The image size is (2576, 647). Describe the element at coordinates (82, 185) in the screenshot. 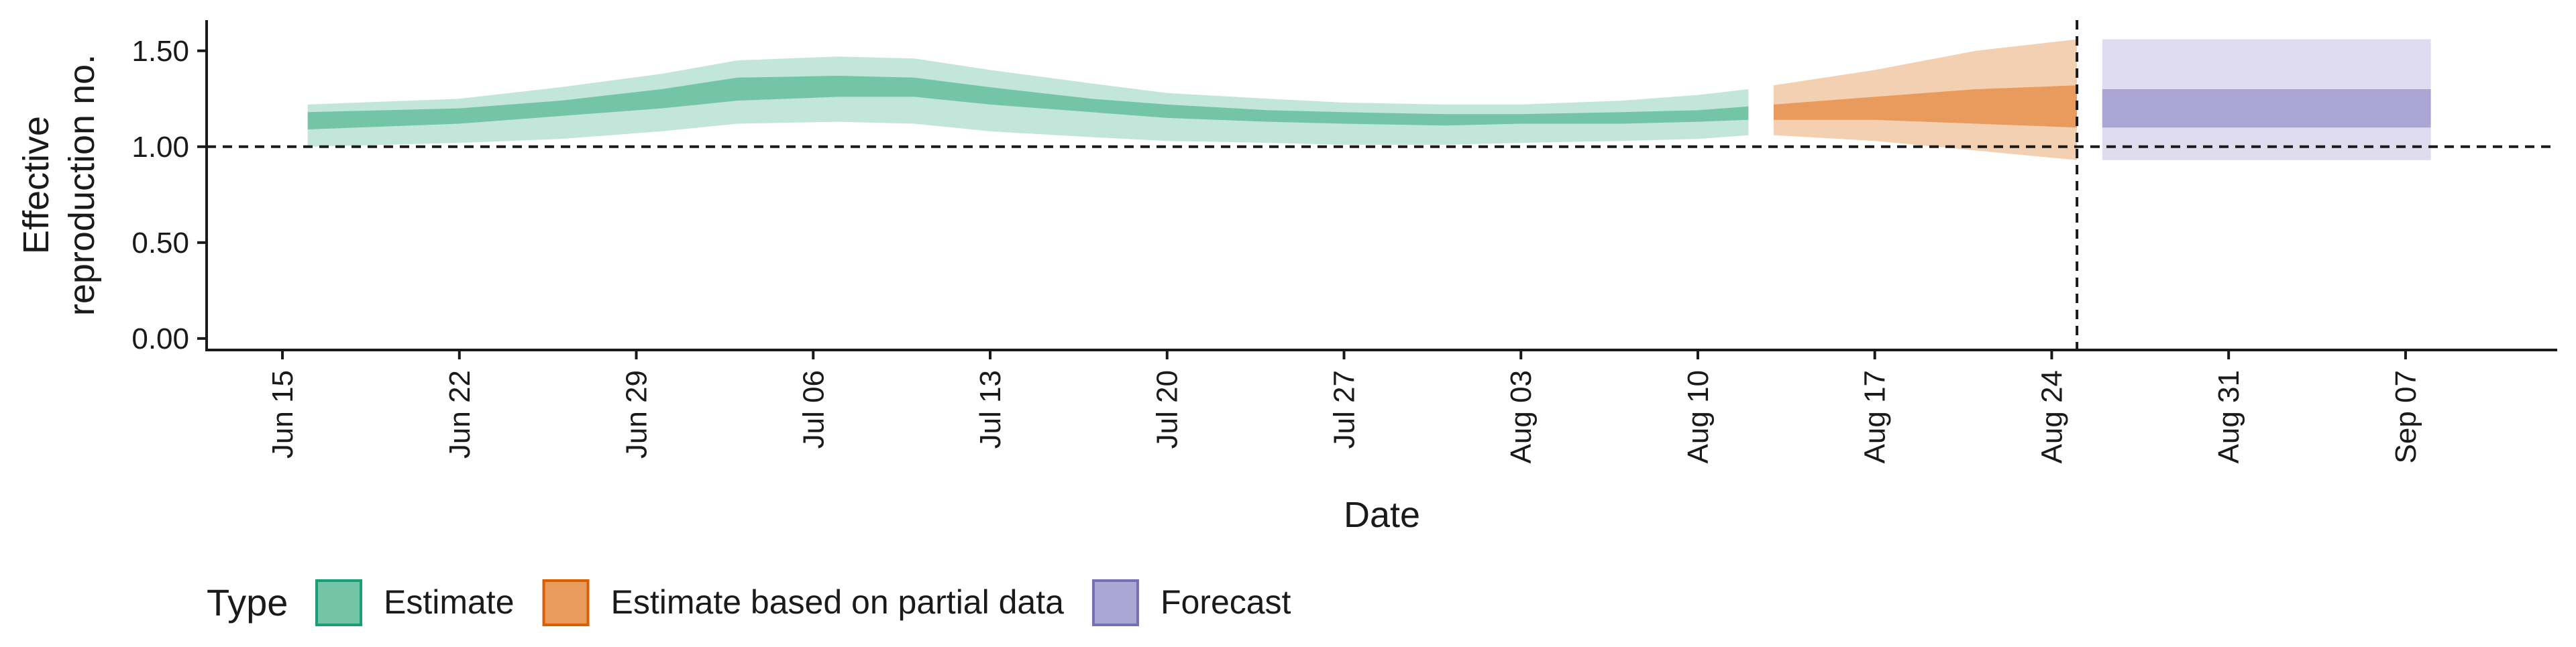

I see `y-axis-title-line-2: reproduction no.` at that location.